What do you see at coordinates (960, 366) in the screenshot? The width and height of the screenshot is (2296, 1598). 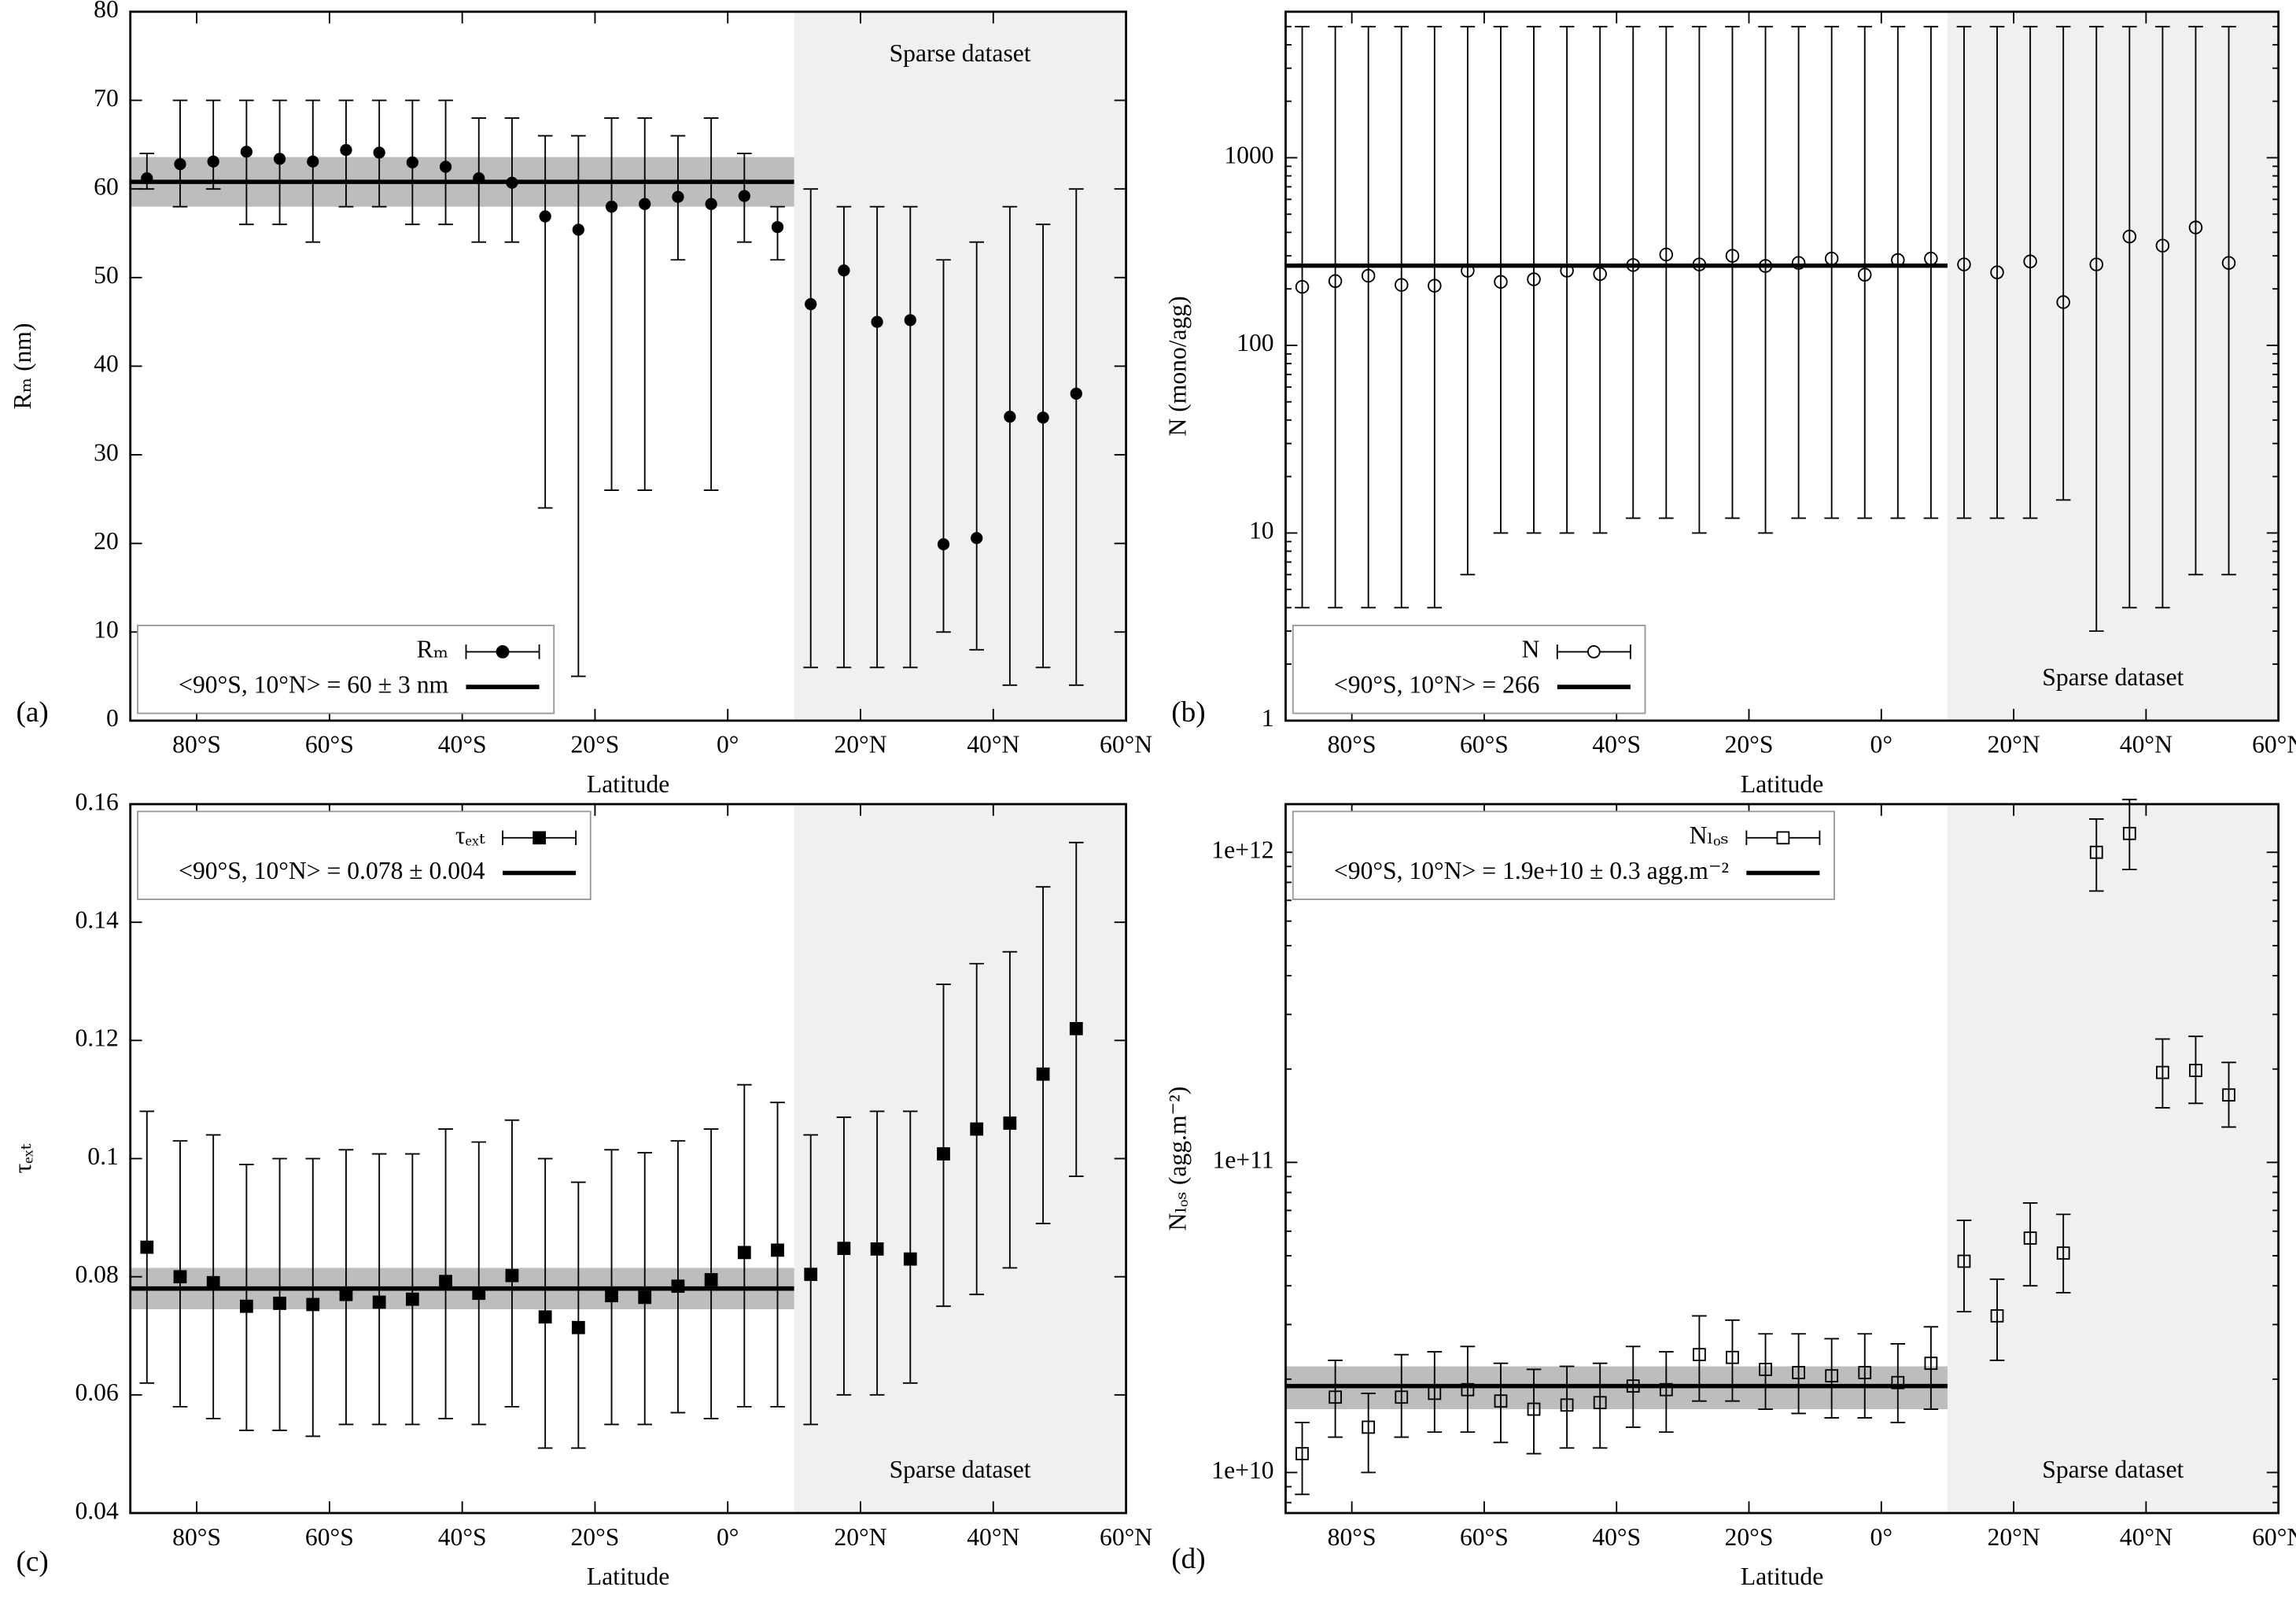 I see `sparse-region` at bounding box center [960, 366].